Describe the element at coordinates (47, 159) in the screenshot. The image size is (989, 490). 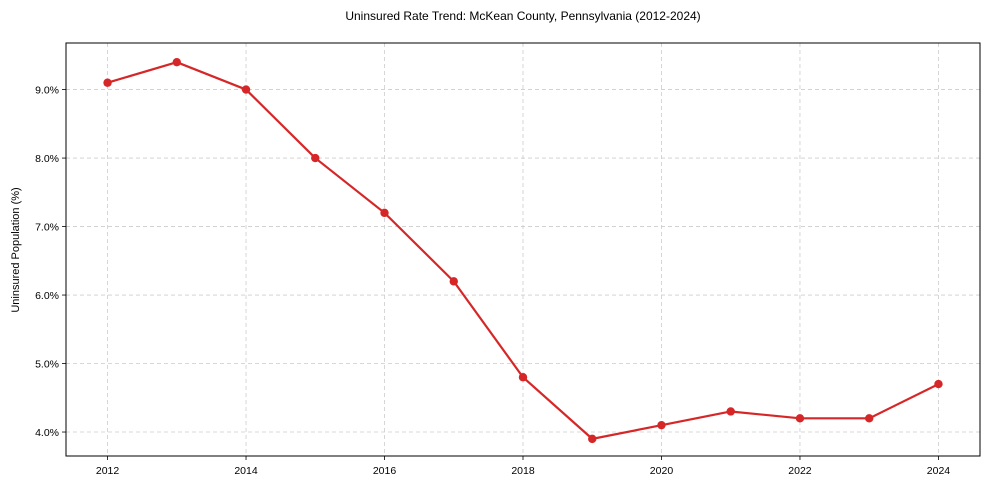
I see `y-tick-label: 8.0%` at that location.